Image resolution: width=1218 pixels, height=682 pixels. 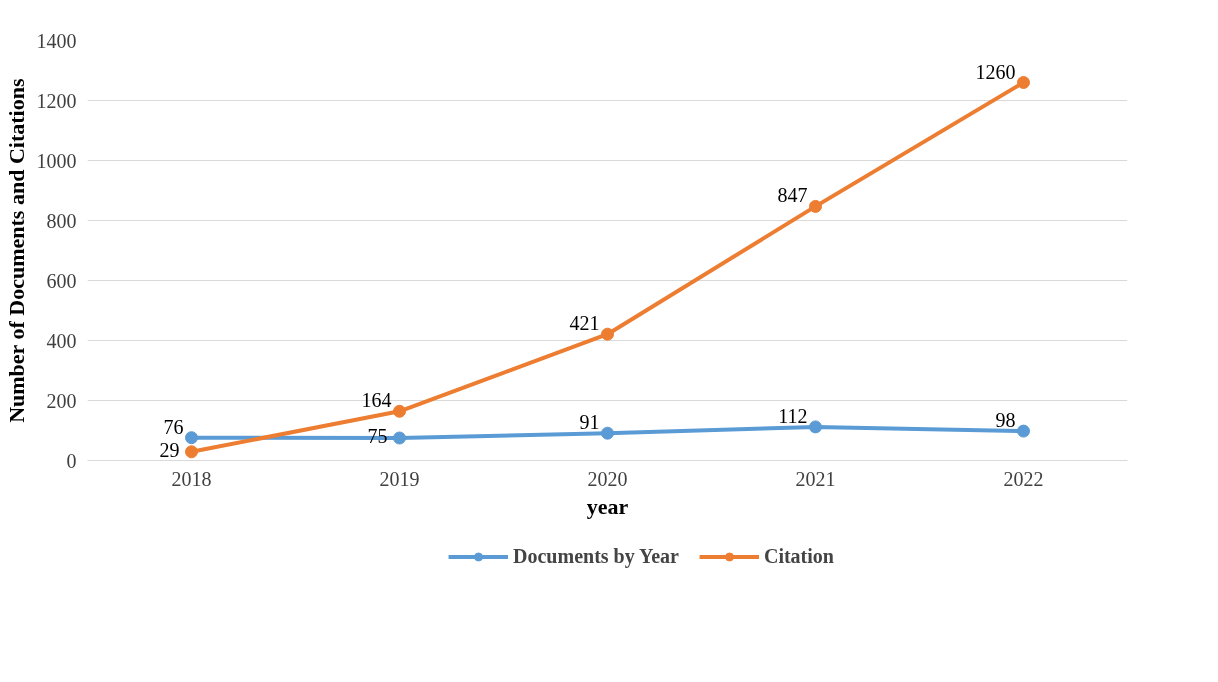 I want to click on data-label: 29, so click(x=169, y=449).